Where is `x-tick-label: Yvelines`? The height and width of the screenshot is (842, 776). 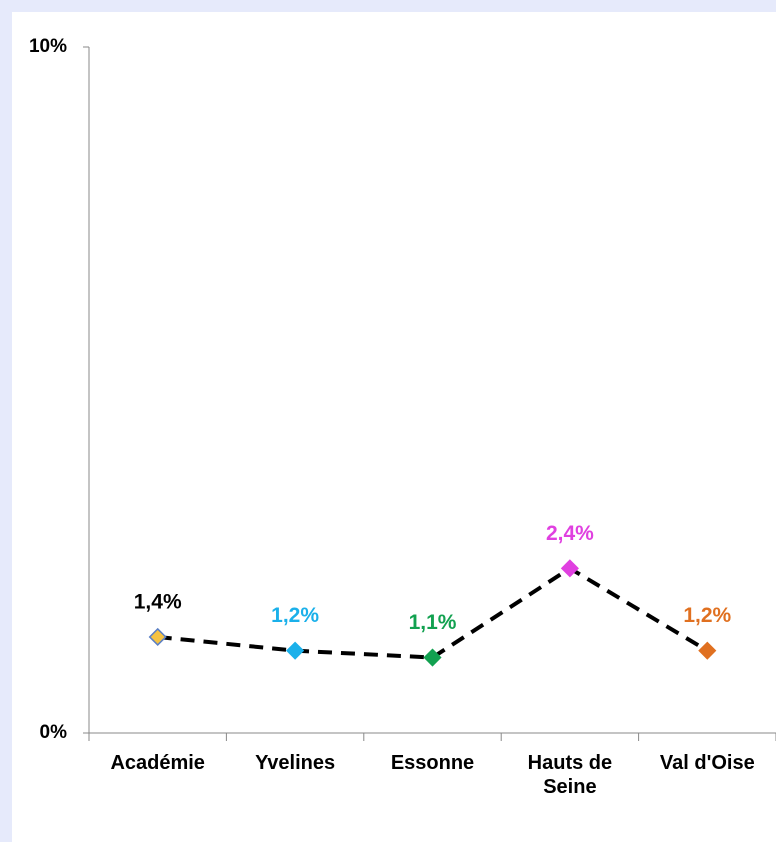
x-tick-label: Yvelines is located at coordinates (295, 763).